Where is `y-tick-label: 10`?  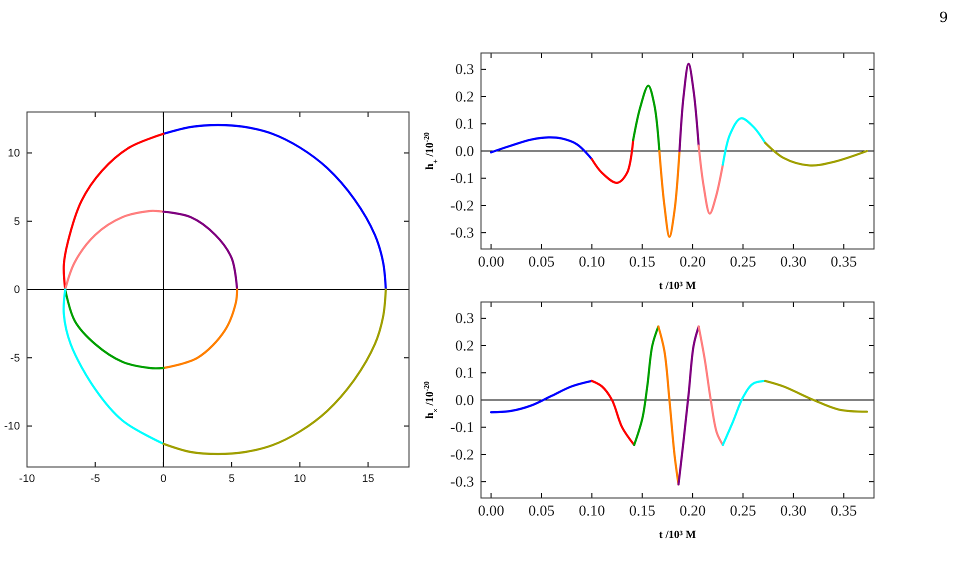 y-tick-label: 10 is located at coordinates (14, 153).